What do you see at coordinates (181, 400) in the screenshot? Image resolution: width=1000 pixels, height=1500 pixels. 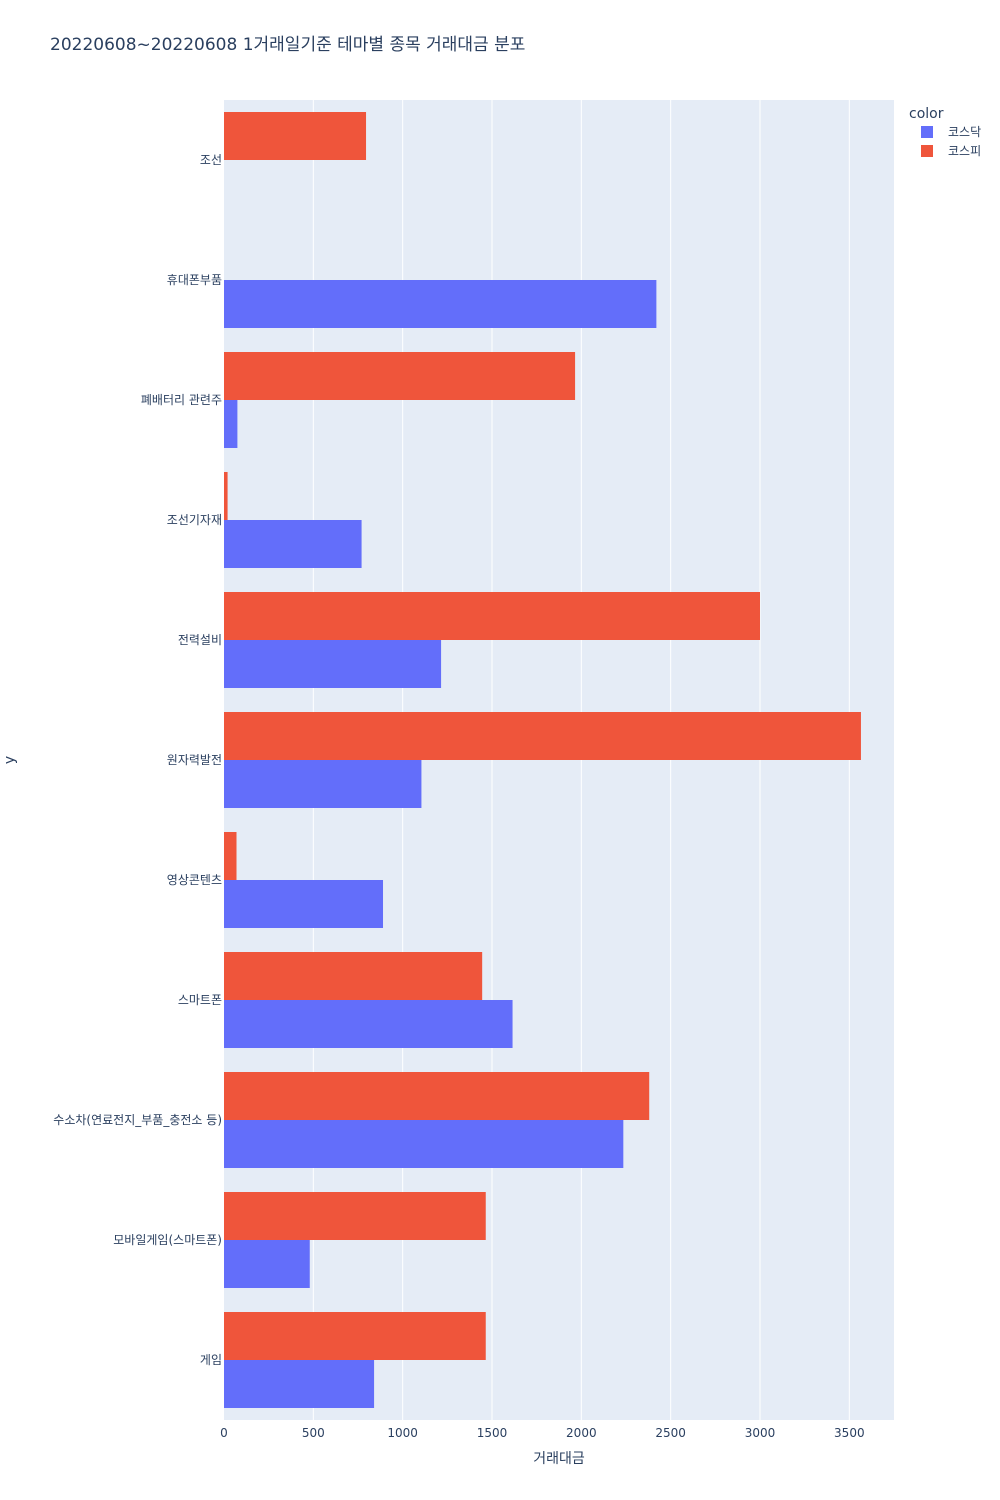 I see `y-tick-label: 폐배터리 관련주` at bounding box center [181, 400].